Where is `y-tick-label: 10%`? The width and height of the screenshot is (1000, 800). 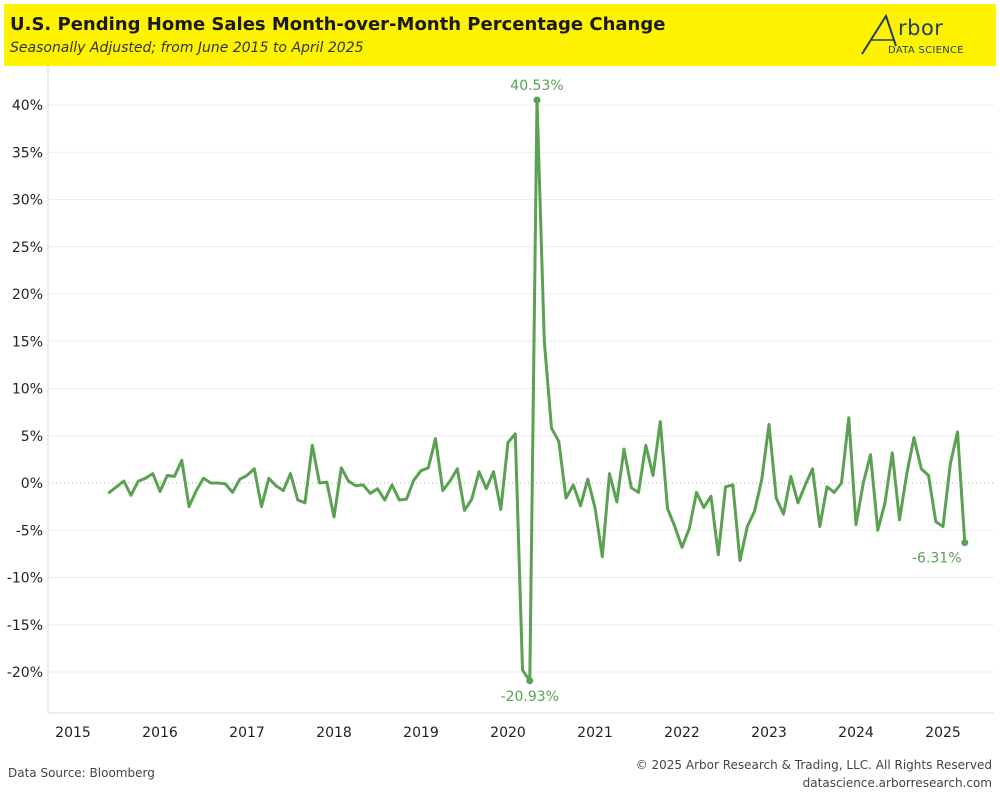
y-tick-label: 10% is located at coordinates (27, 390).